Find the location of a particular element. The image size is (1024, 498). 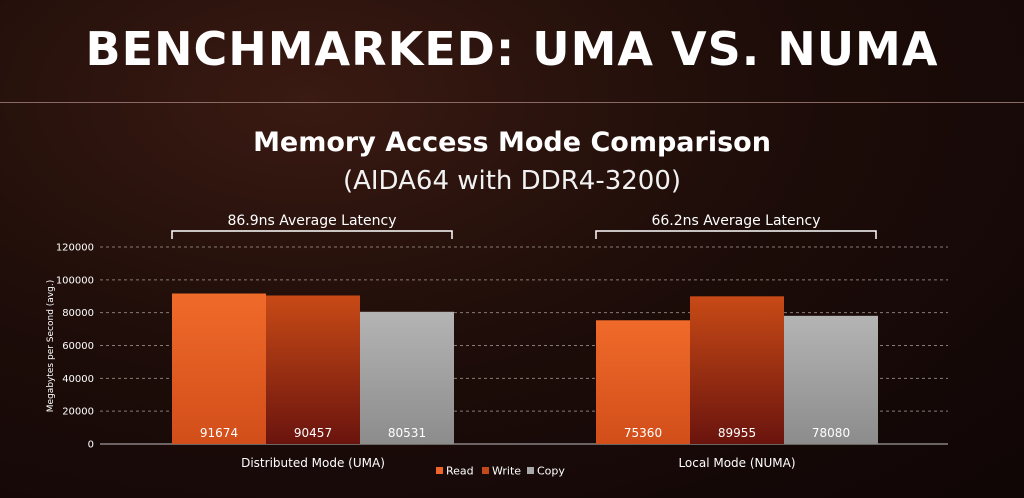

y-axis: 0 20000 40000 60000 80000 100000 120000 is located at coordinates (75, 347).